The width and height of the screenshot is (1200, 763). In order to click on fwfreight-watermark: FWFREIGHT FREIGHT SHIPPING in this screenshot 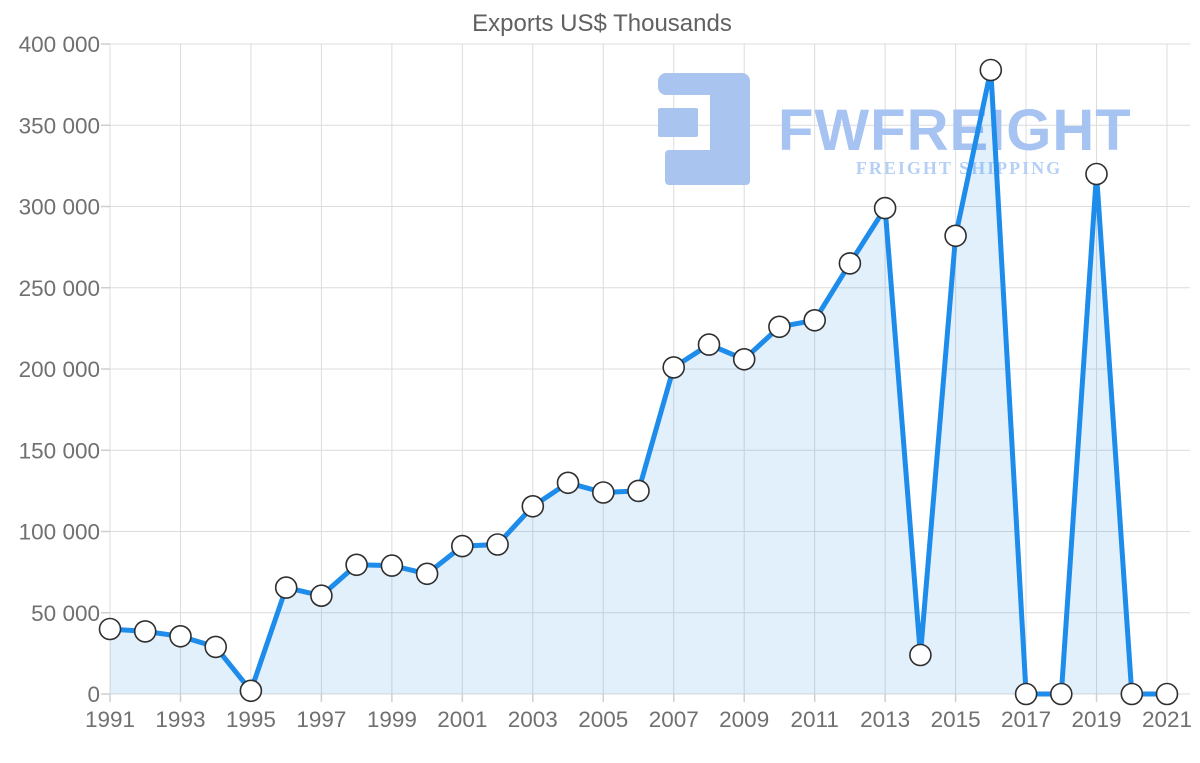, I will do `click(895, 129)`.